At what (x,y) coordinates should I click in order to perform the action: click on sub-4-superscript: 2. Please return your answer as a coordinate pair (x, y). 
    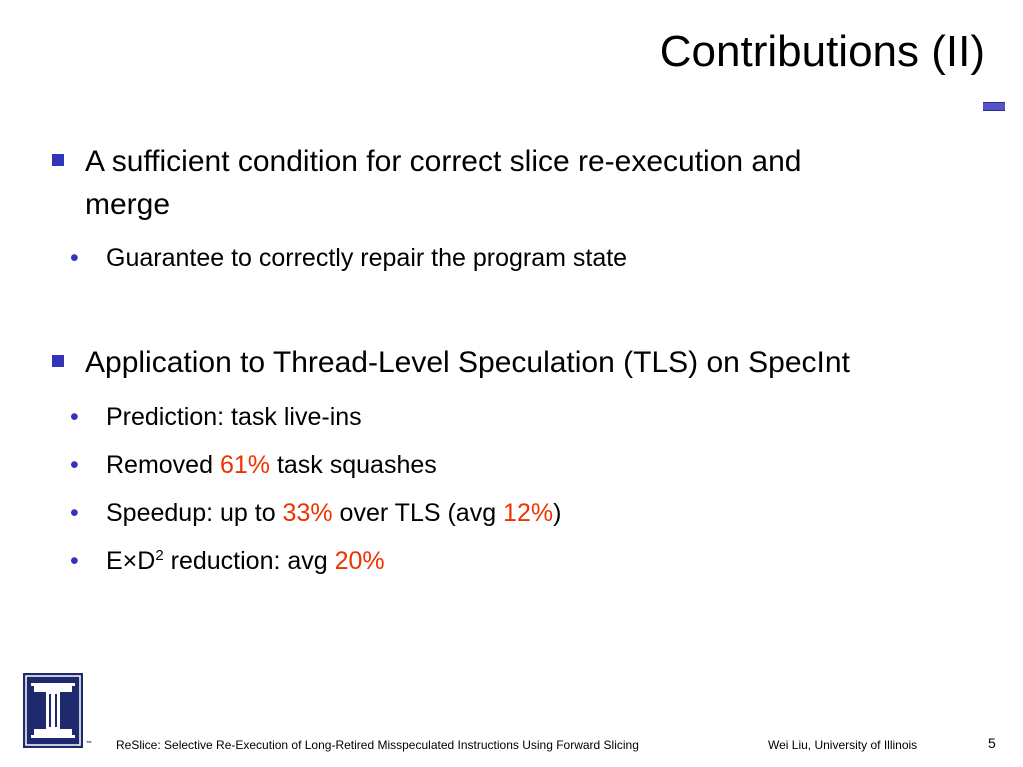
    Looking at the image, I should click on (159, 555).